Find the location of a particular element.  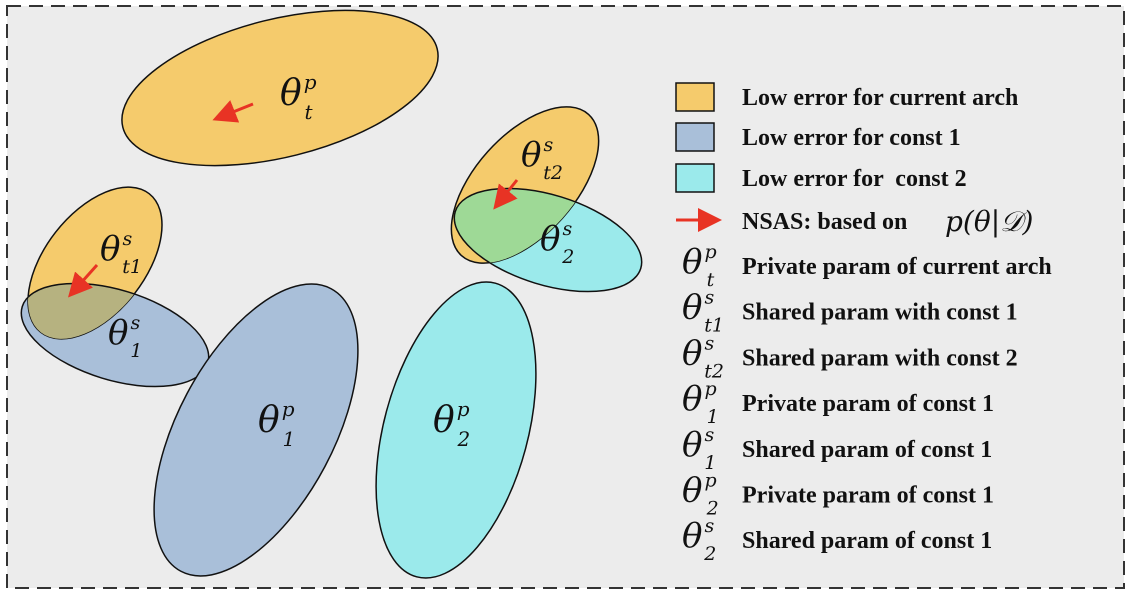

ellipse-current-arch-private is located at coordinates (280, 88).